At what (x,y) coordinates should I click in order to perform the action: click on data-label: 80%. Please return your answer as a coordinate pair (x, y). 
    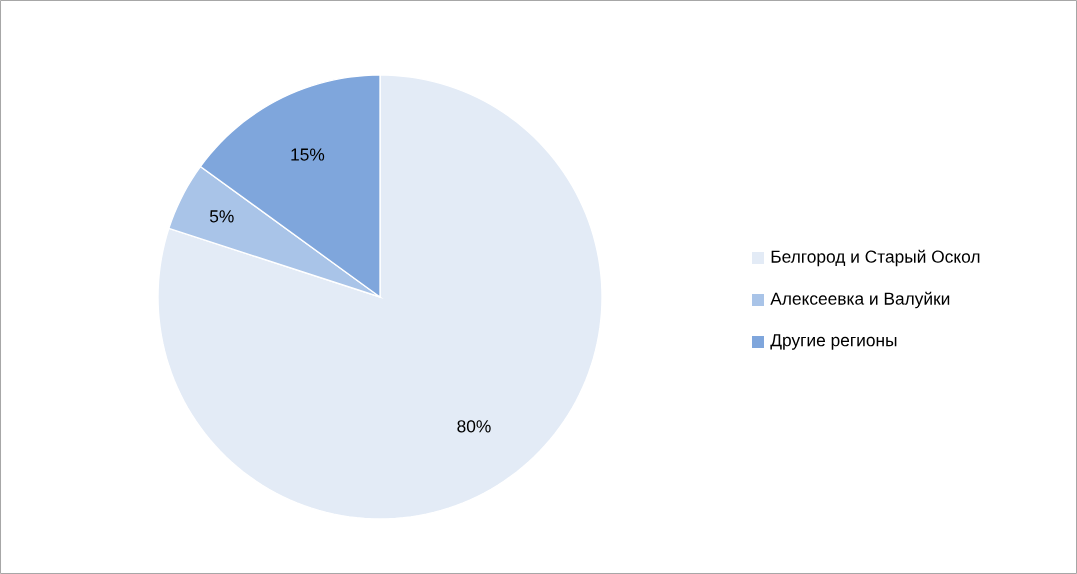
    Looking at the image, I should click on (474, 426).